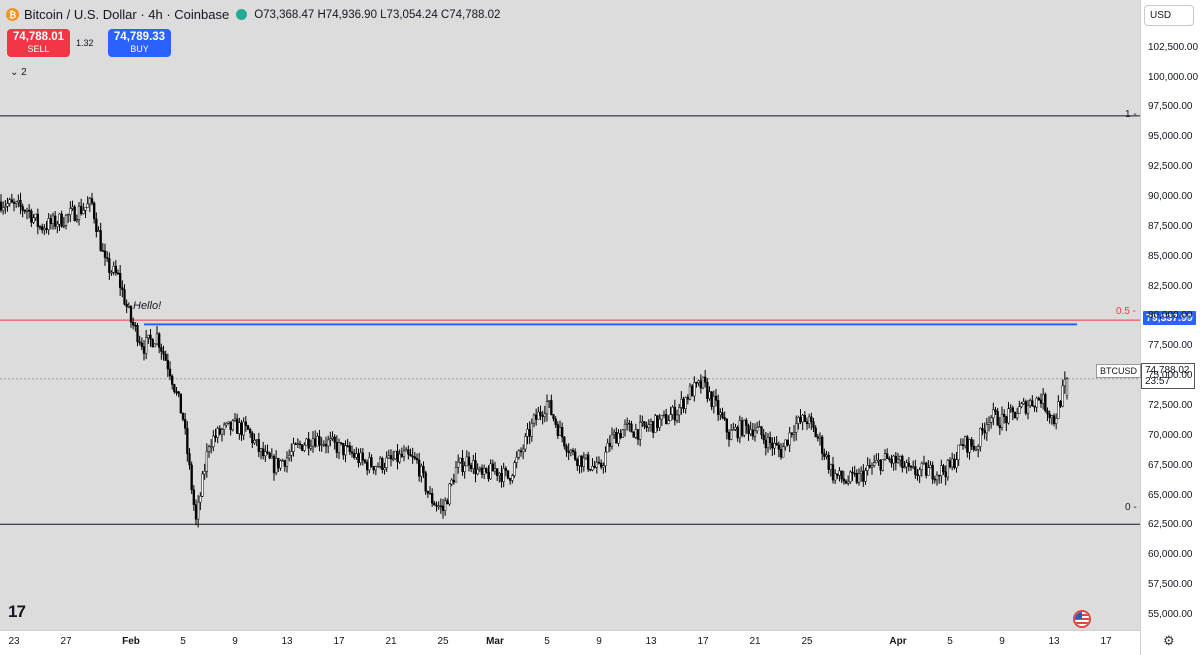 This screenshot has height=655, width=1200. Describe the element at coordinates (1169, 640) in the screenshot. I see `settings-gear-icon: ⚙` at that location.